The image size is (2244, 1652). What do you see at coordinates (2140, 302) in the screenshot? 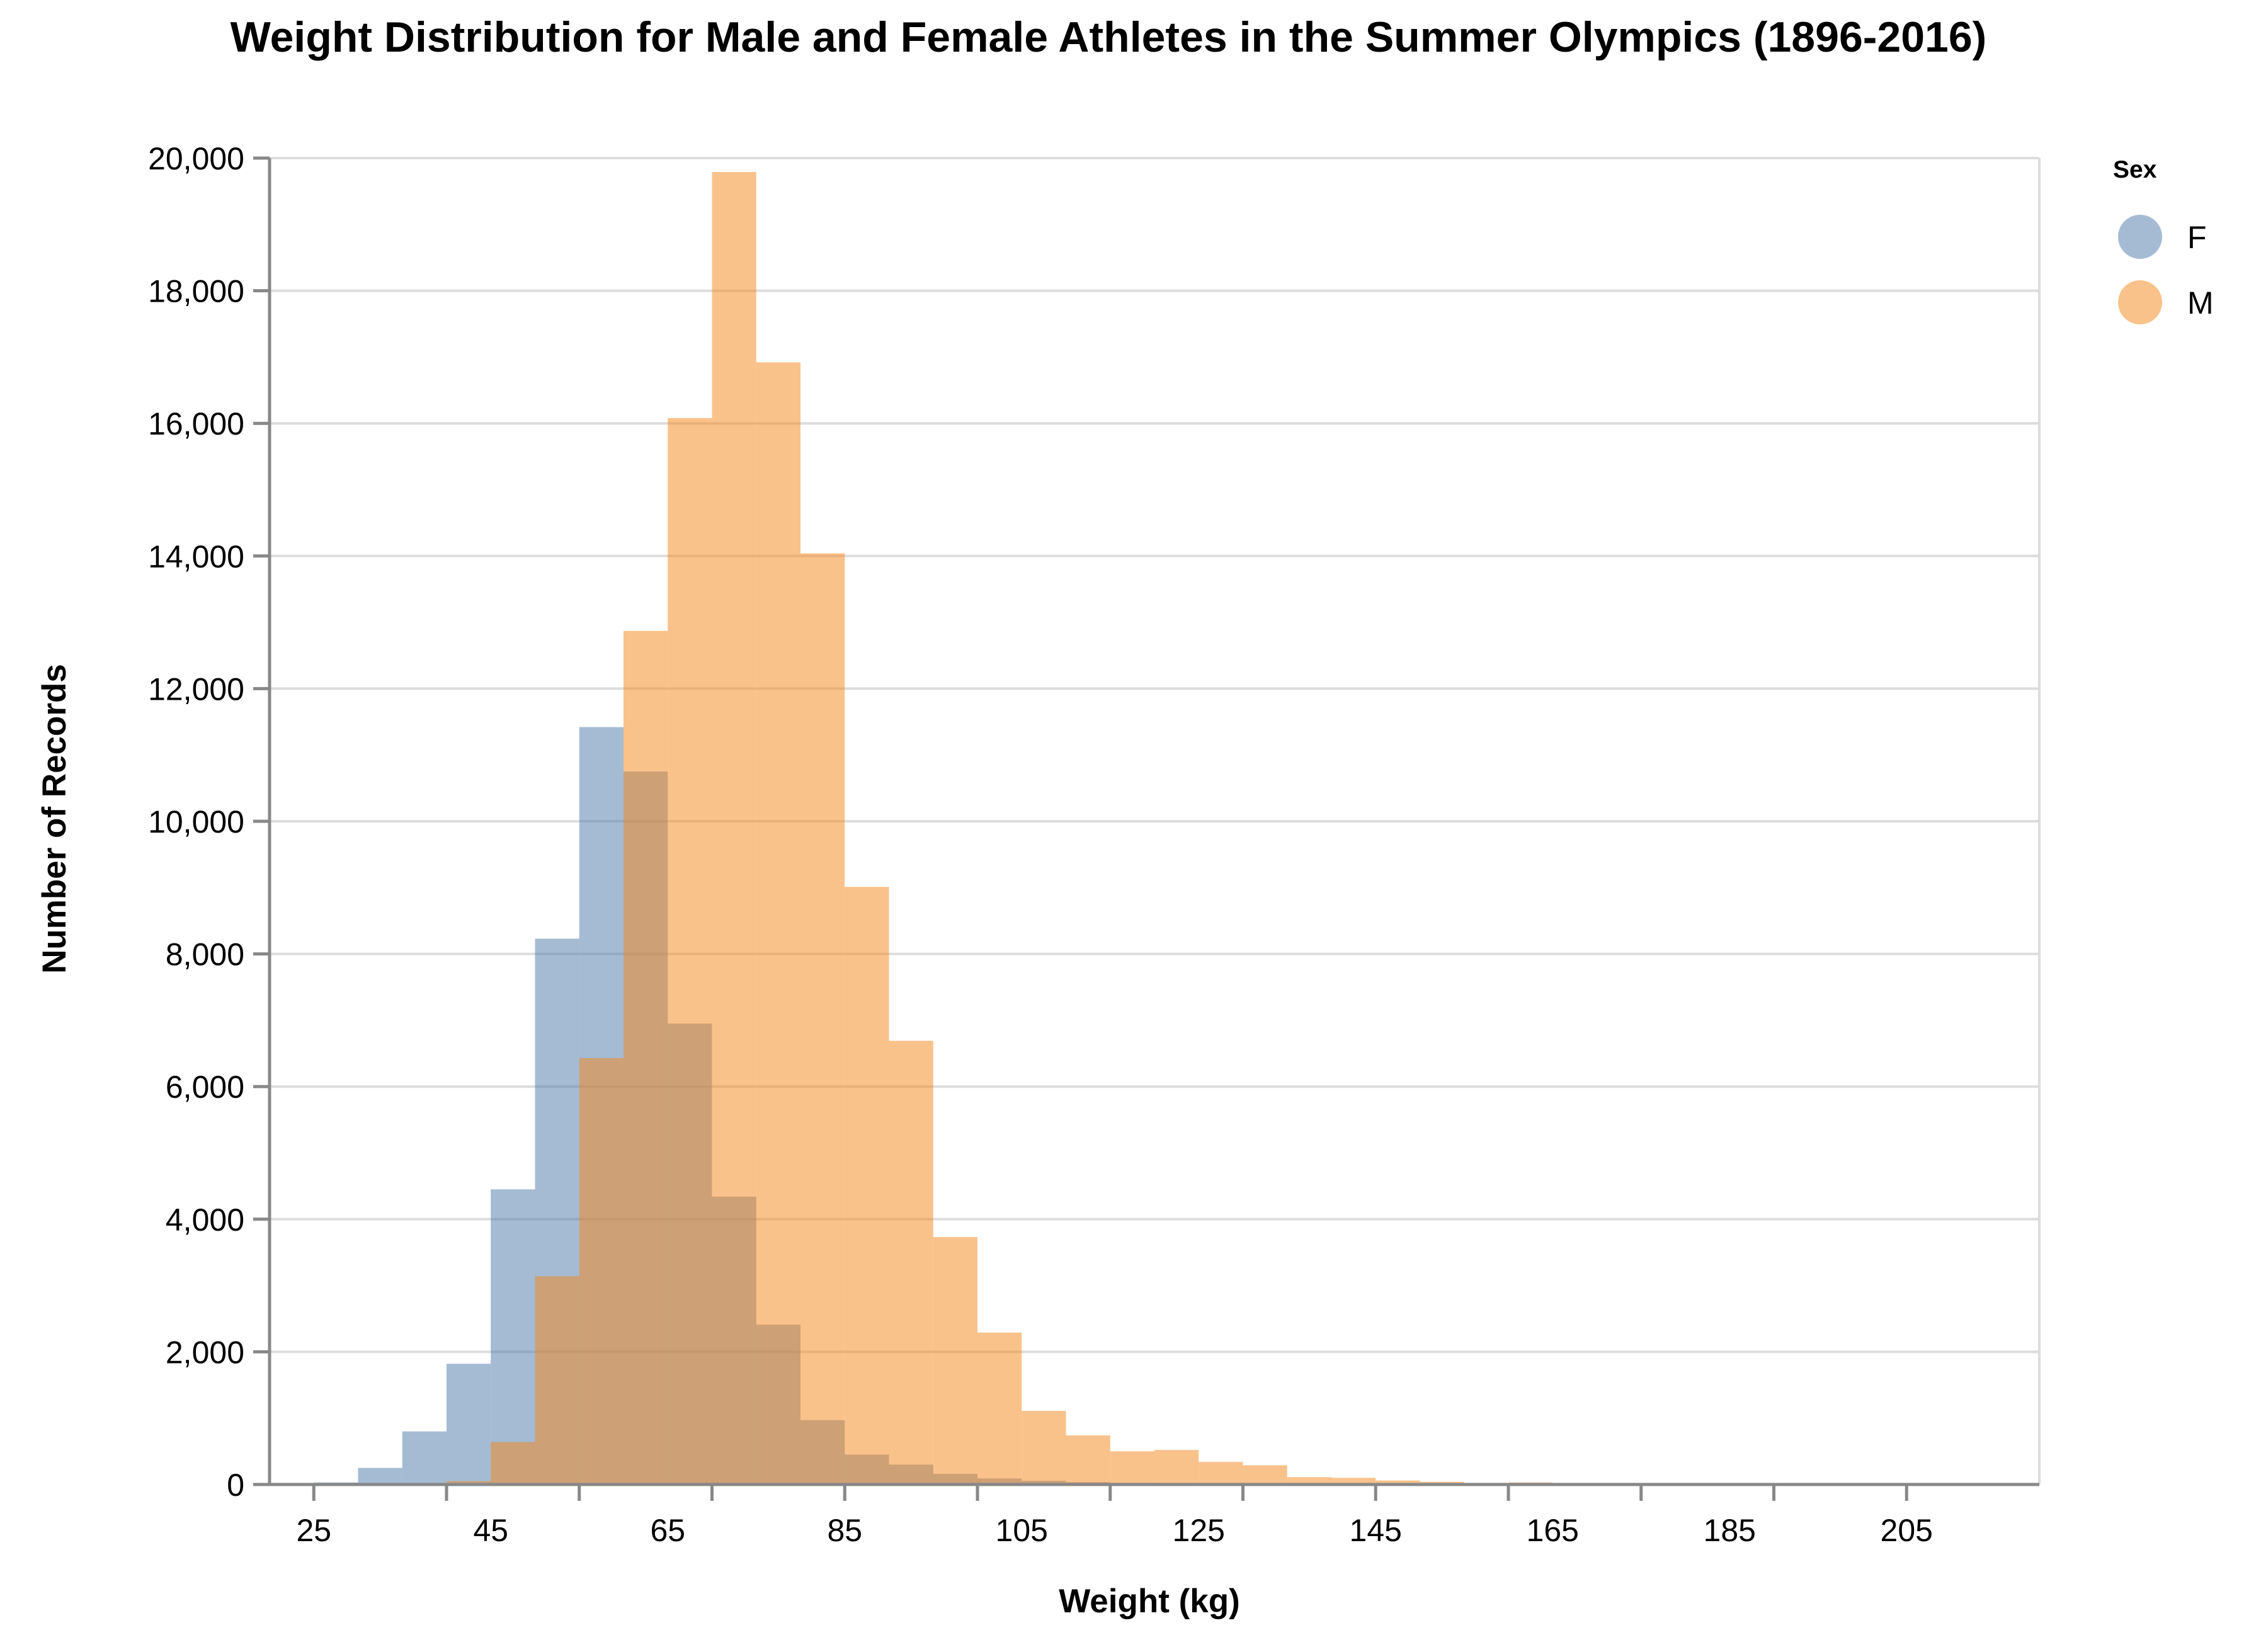
I see `legend-swatch-m` at bounding box center [2140, 302].